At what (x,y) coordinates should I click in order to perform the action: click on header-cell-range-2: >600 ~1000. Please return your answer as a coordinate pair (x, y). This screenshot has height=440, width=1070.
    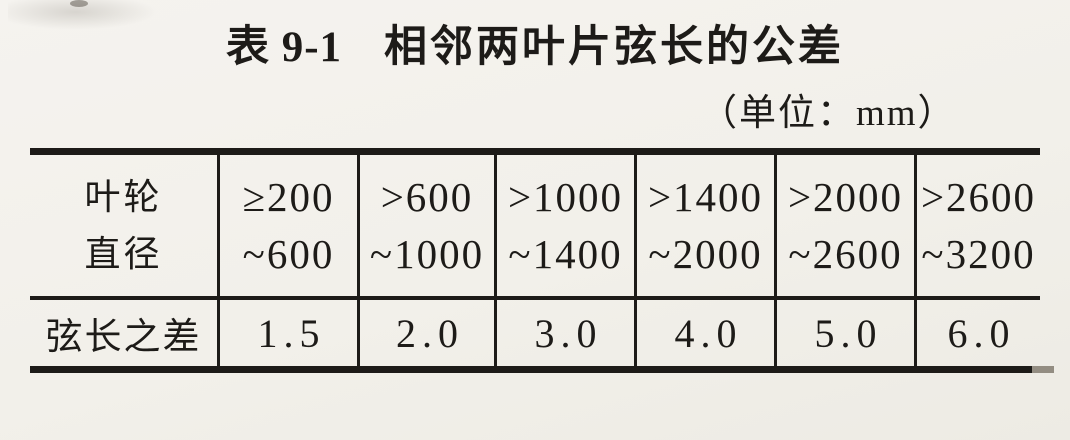
    Looking at the image, I should click on (428, 225).